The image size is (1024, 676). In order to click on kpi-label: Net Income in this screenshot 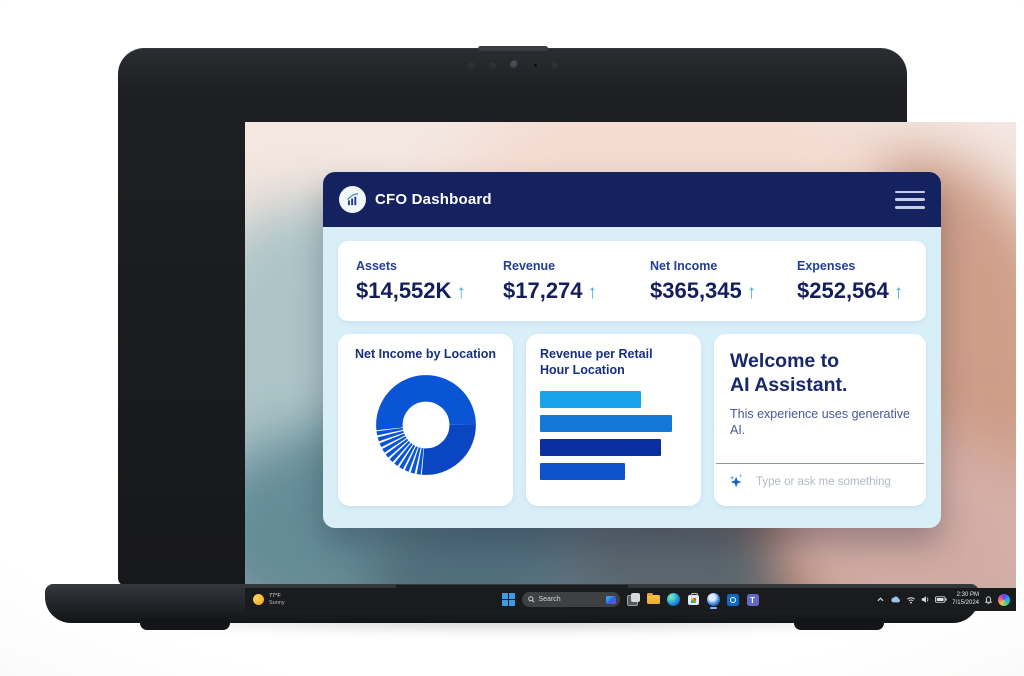, I will do `click(684, 265)`.